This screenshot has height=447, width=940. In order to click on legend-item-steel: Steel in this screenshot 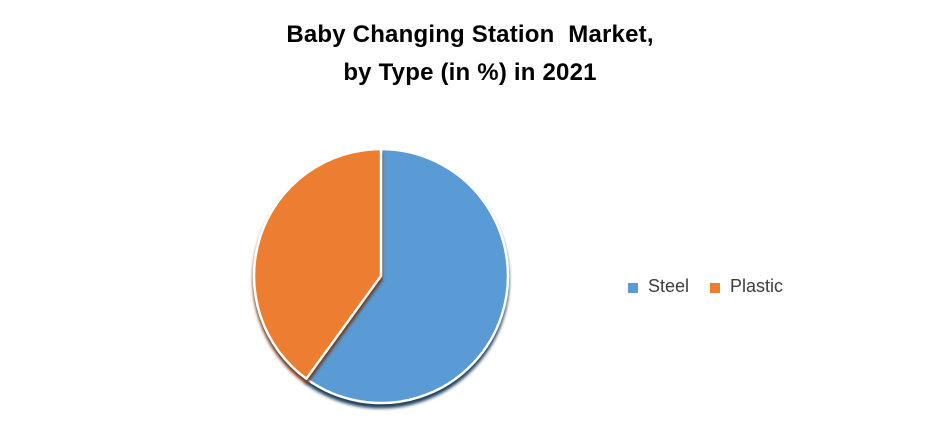, I will do `click(658, 286)`.